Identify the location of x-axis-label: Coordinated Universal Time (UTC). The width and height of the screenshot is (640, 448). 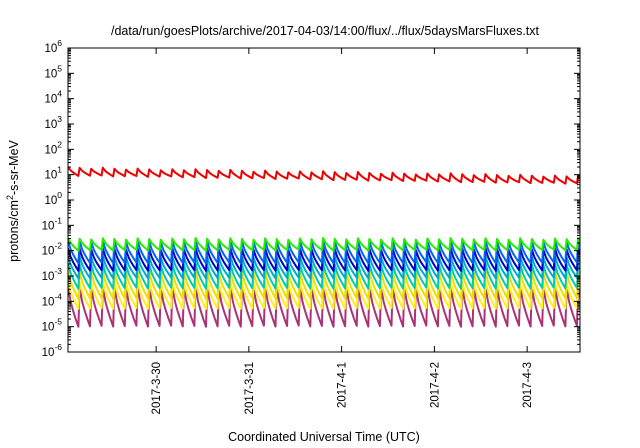
(324, 437).